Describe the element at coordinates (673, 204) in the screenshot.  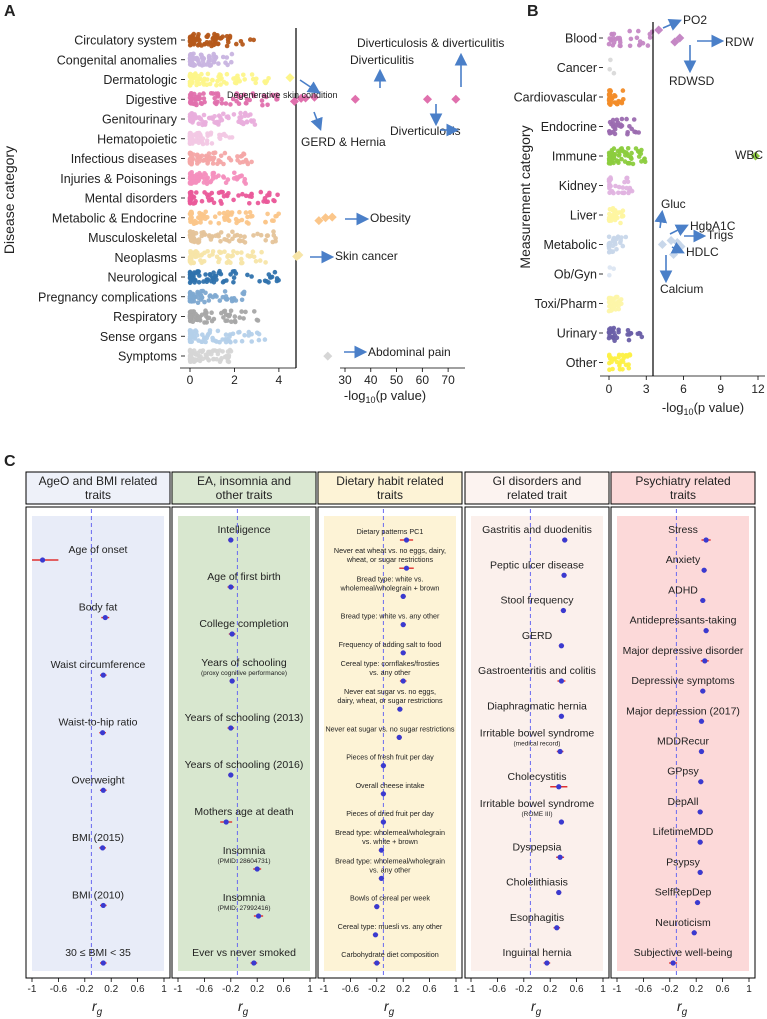
I see `panel-b-annotation-gluc: Gluc` at that location.